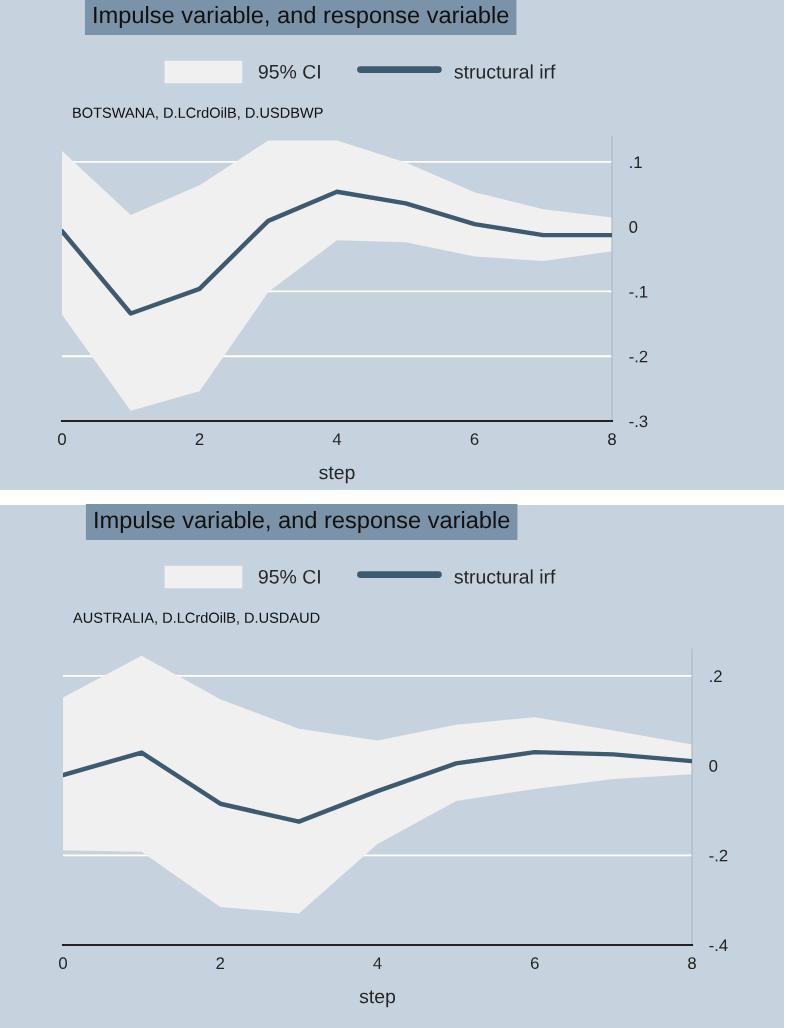  What do you see at coordinates (718, 945) in the screenshot?
I see `y-tick-label: -.4` at bounding box center [718, 945].